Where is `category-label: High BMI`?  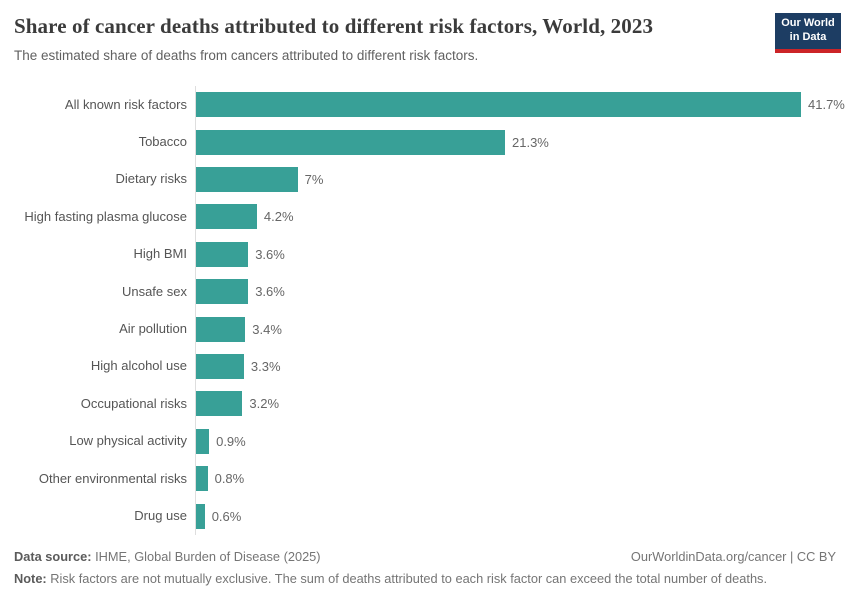
category-label: High BMI is located at coordinates (160, 254).